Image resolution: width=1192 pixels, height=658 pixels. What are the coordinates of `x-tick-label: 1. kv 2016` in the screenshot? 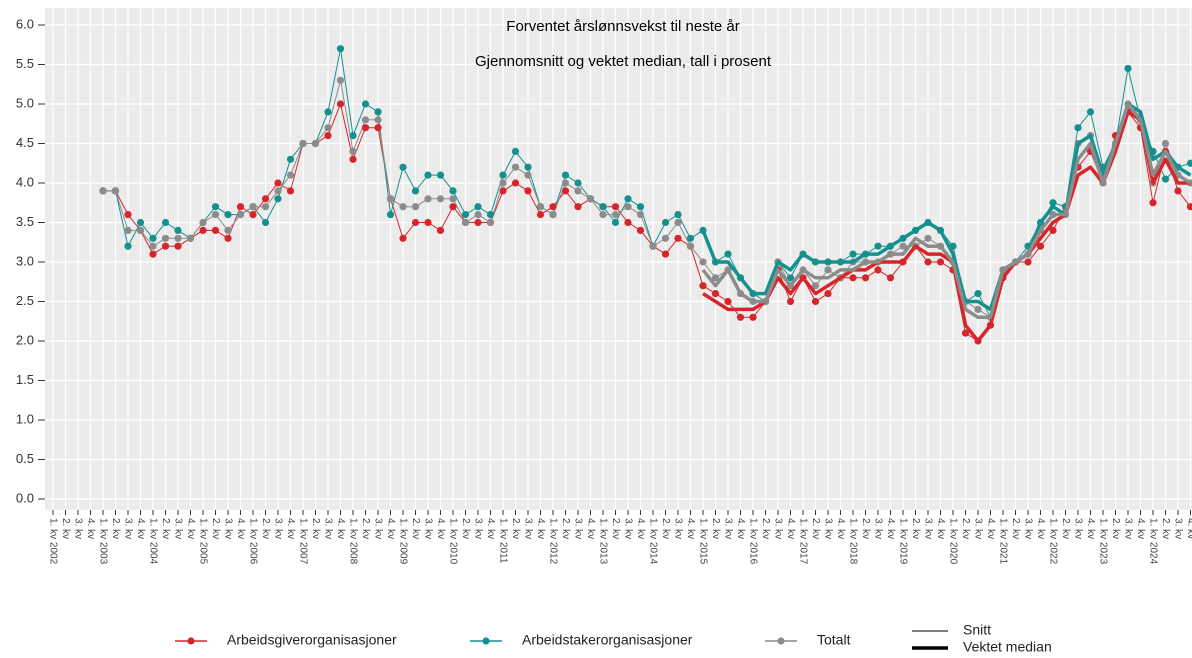 It's located at (752, 541).